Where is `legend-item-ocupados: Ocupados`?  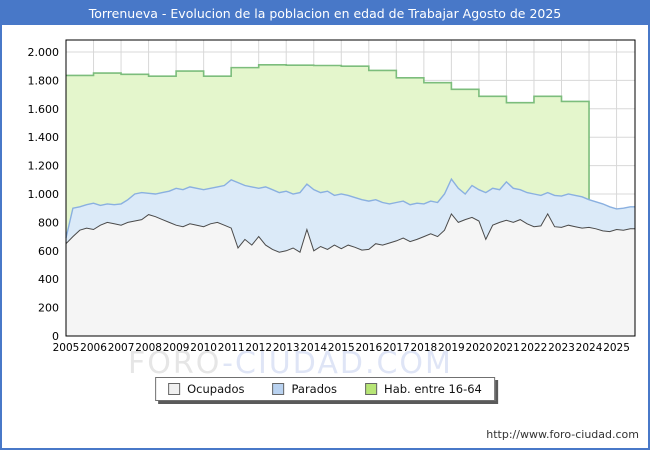 legend-item-ocupados: Ocupados is located at coordinates (206, 389).